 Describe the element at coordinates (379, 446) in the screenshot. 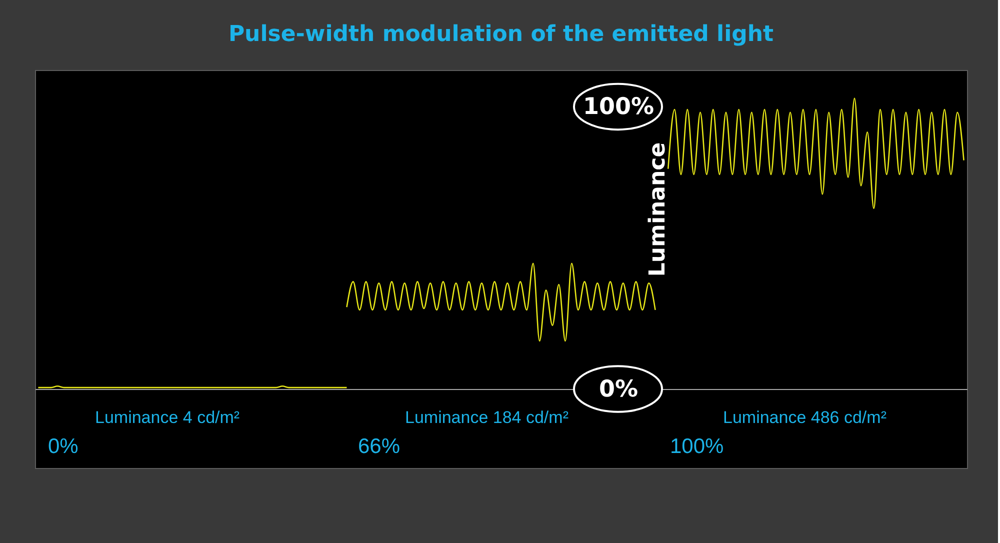

I see `annotation: 66%` at that location.